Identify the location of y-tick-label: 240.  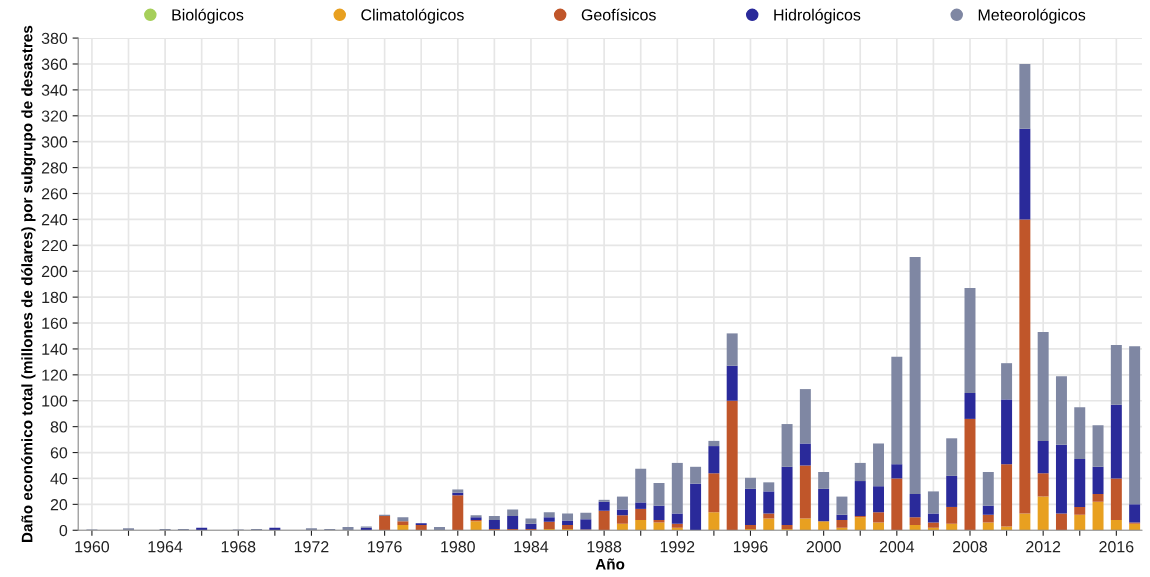
(54, 220).